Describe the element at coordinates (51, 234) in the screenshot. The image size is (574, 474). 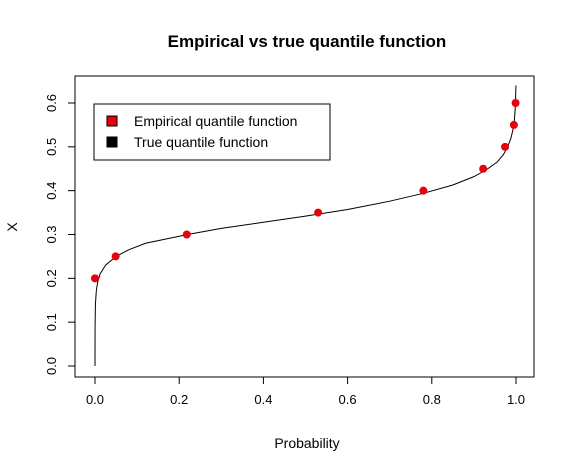
I see `y-tick-label: 0.3` at that location.